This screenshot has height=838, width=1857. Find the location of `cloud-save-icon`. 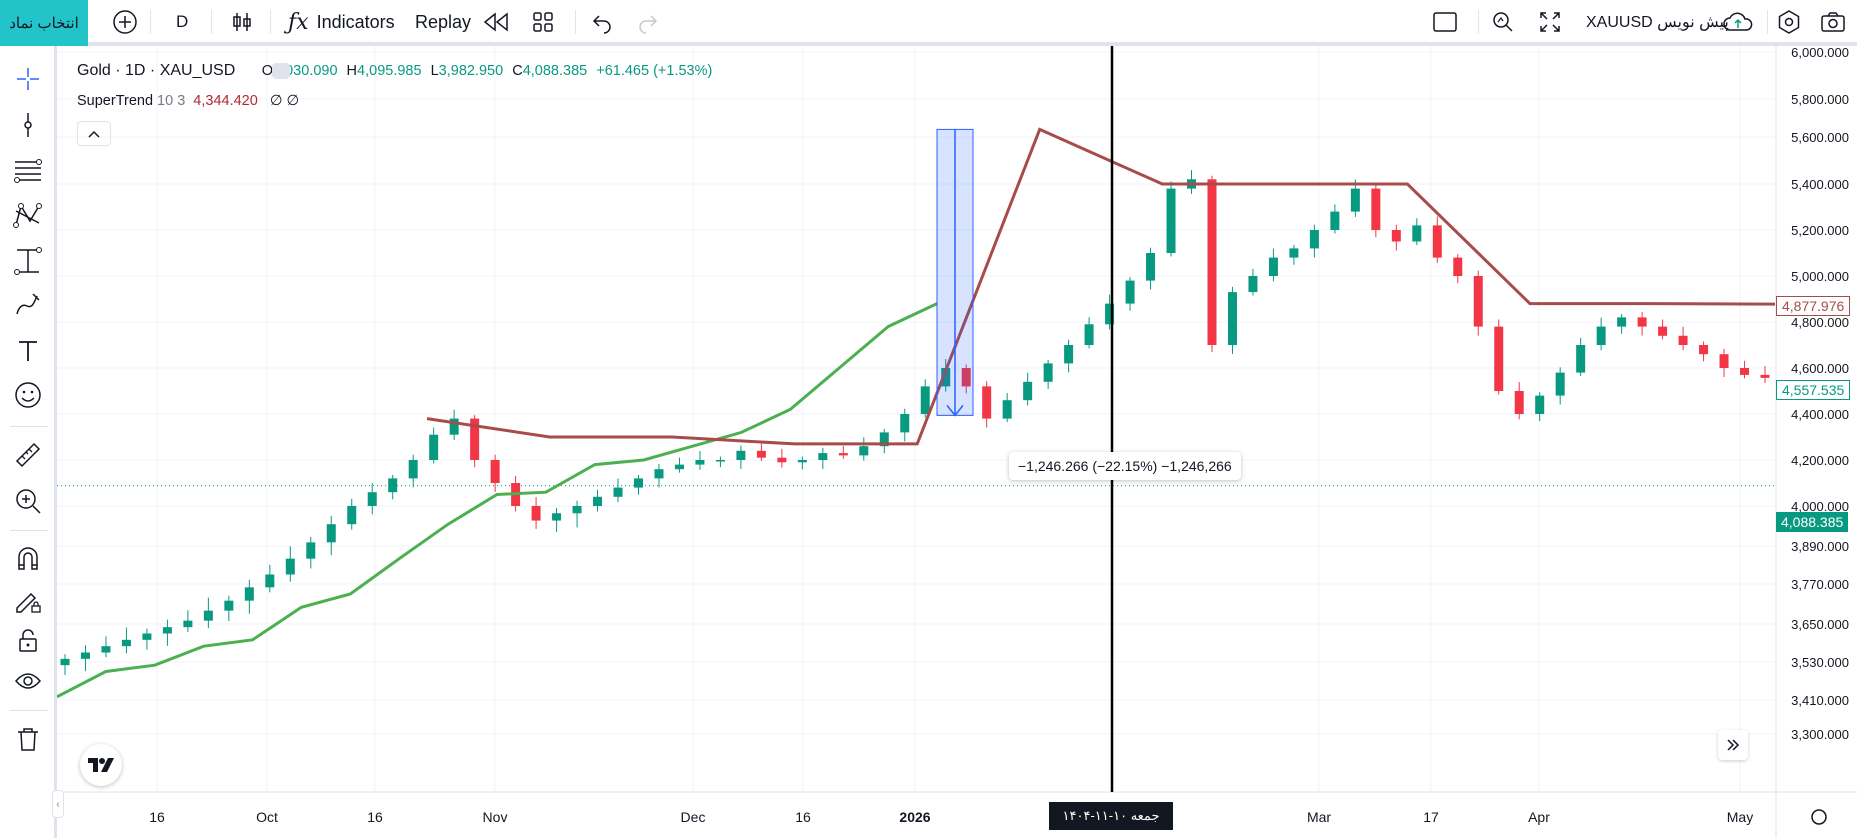

cloud-save-icon is located at coordinates (1738, 22).